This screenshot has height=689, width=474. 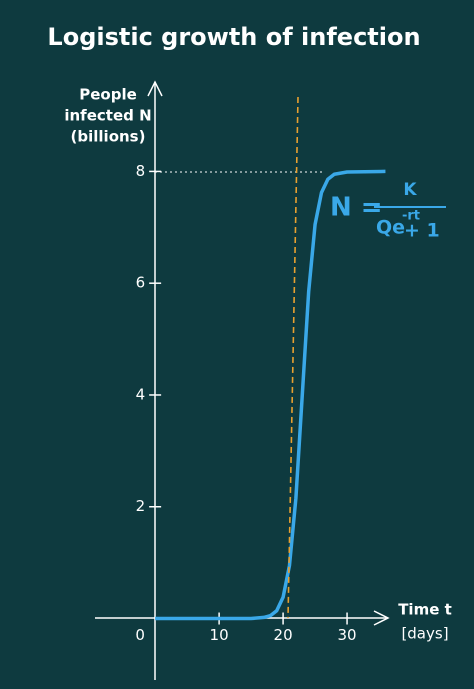 I want to click on y-tick-label: 6, so click(x=141, y=283).